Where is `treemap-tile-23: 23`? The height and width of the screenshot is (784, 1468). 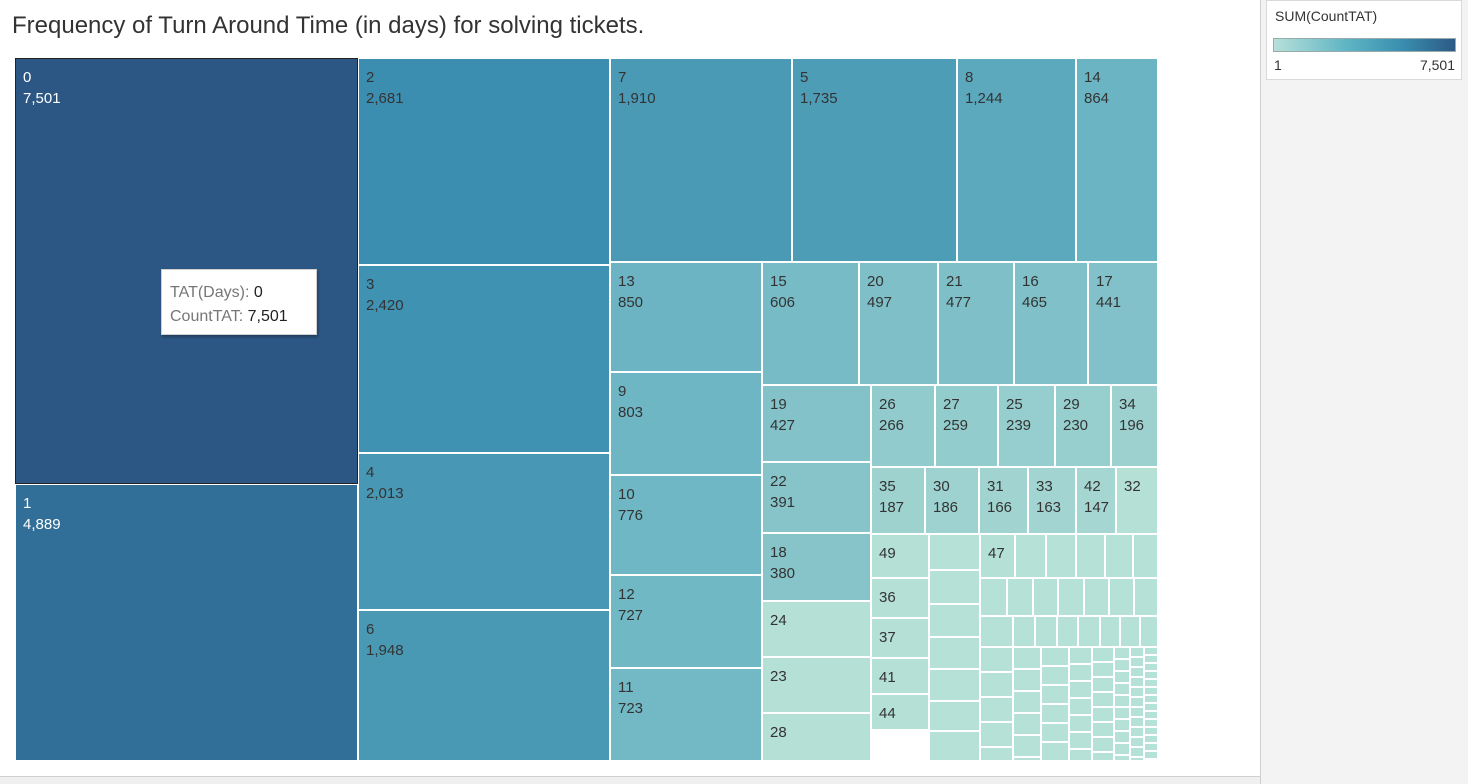 treemap-tile-23: 23 is located at coordinates (816, 685).